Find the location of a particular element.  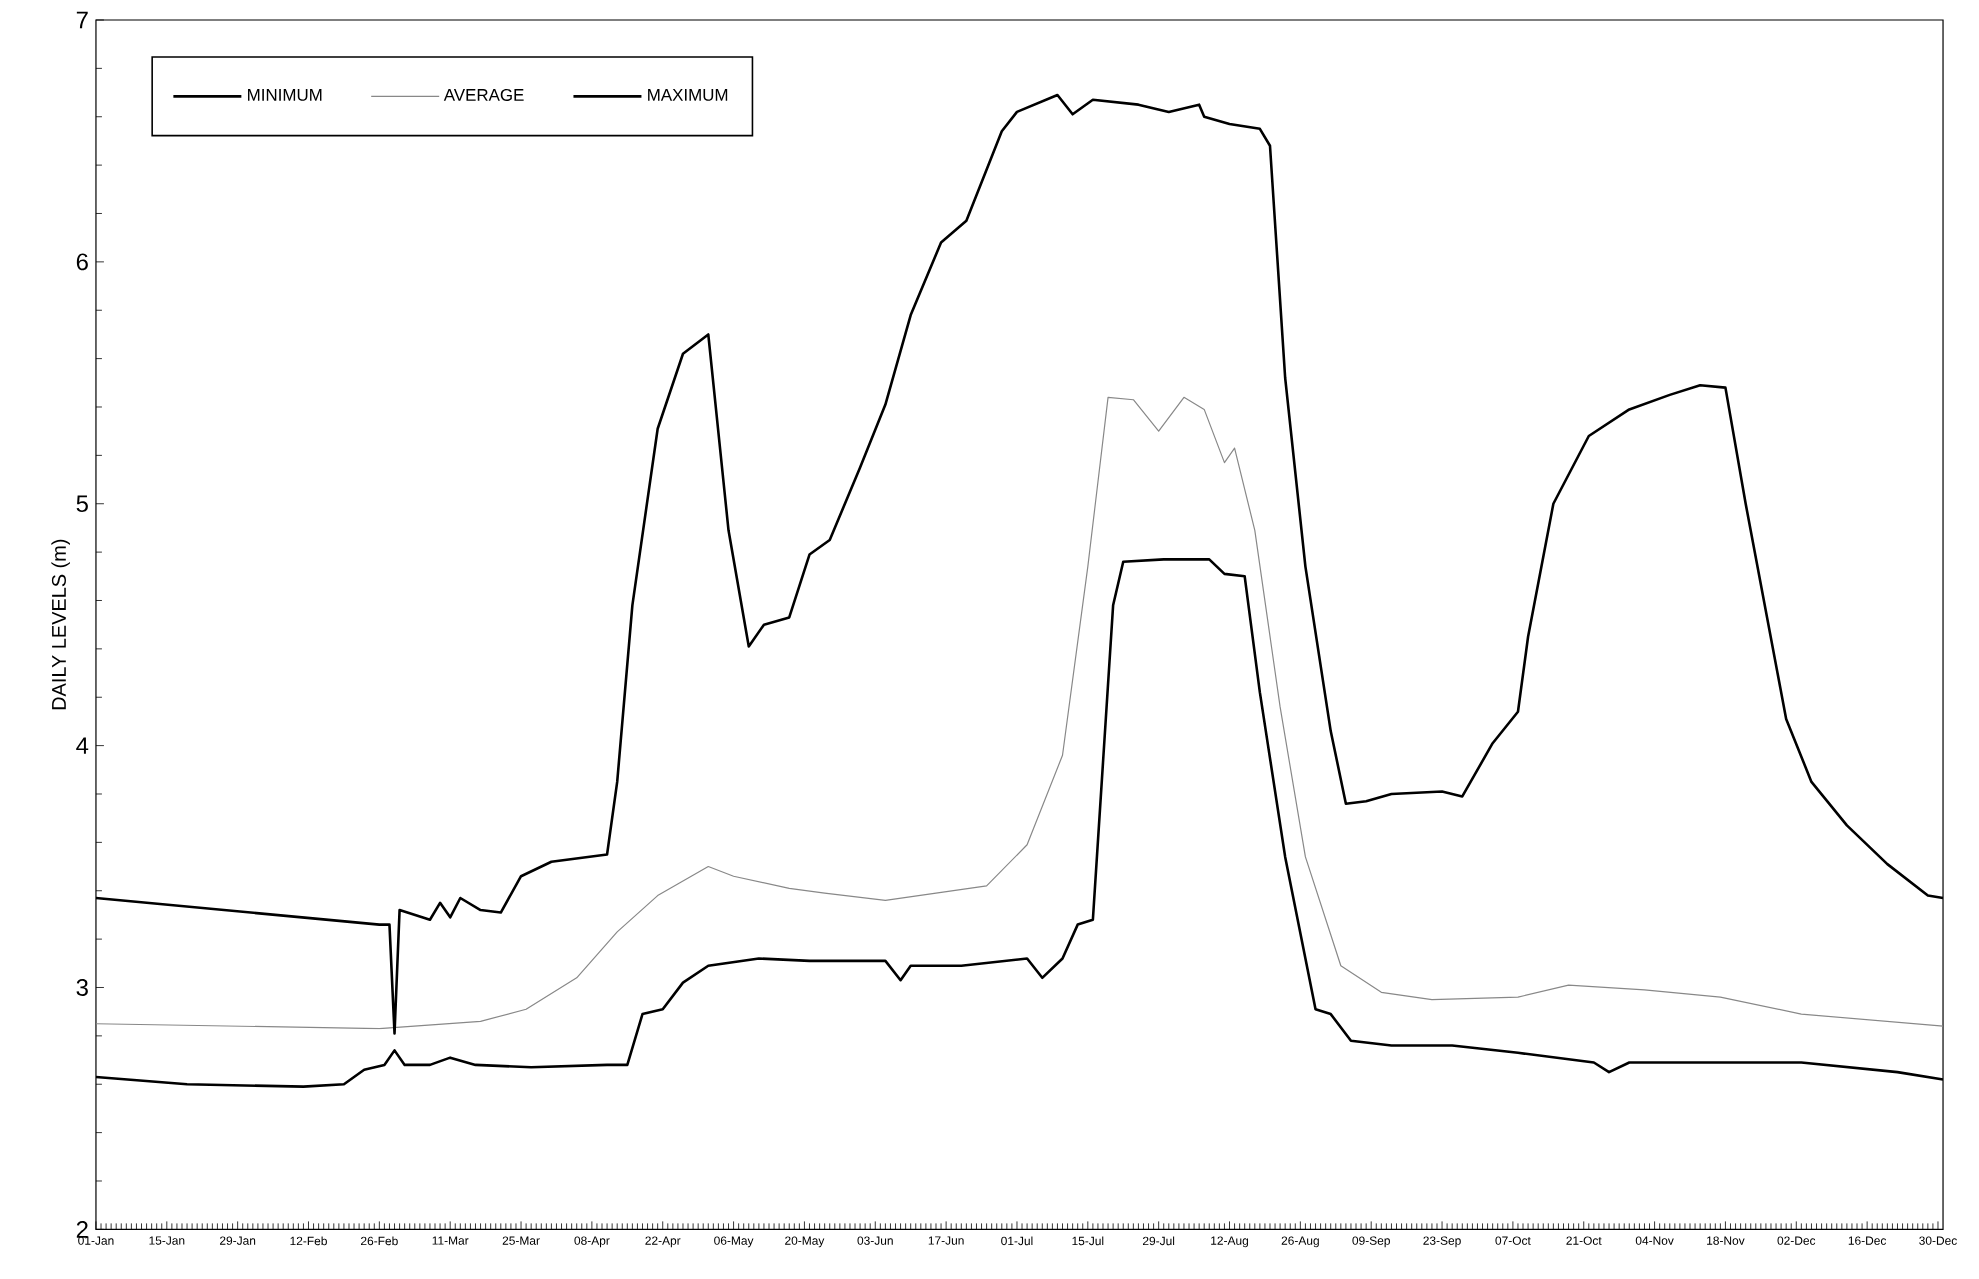

legend-label: AVERAGE is located at coordinates (483, 94).